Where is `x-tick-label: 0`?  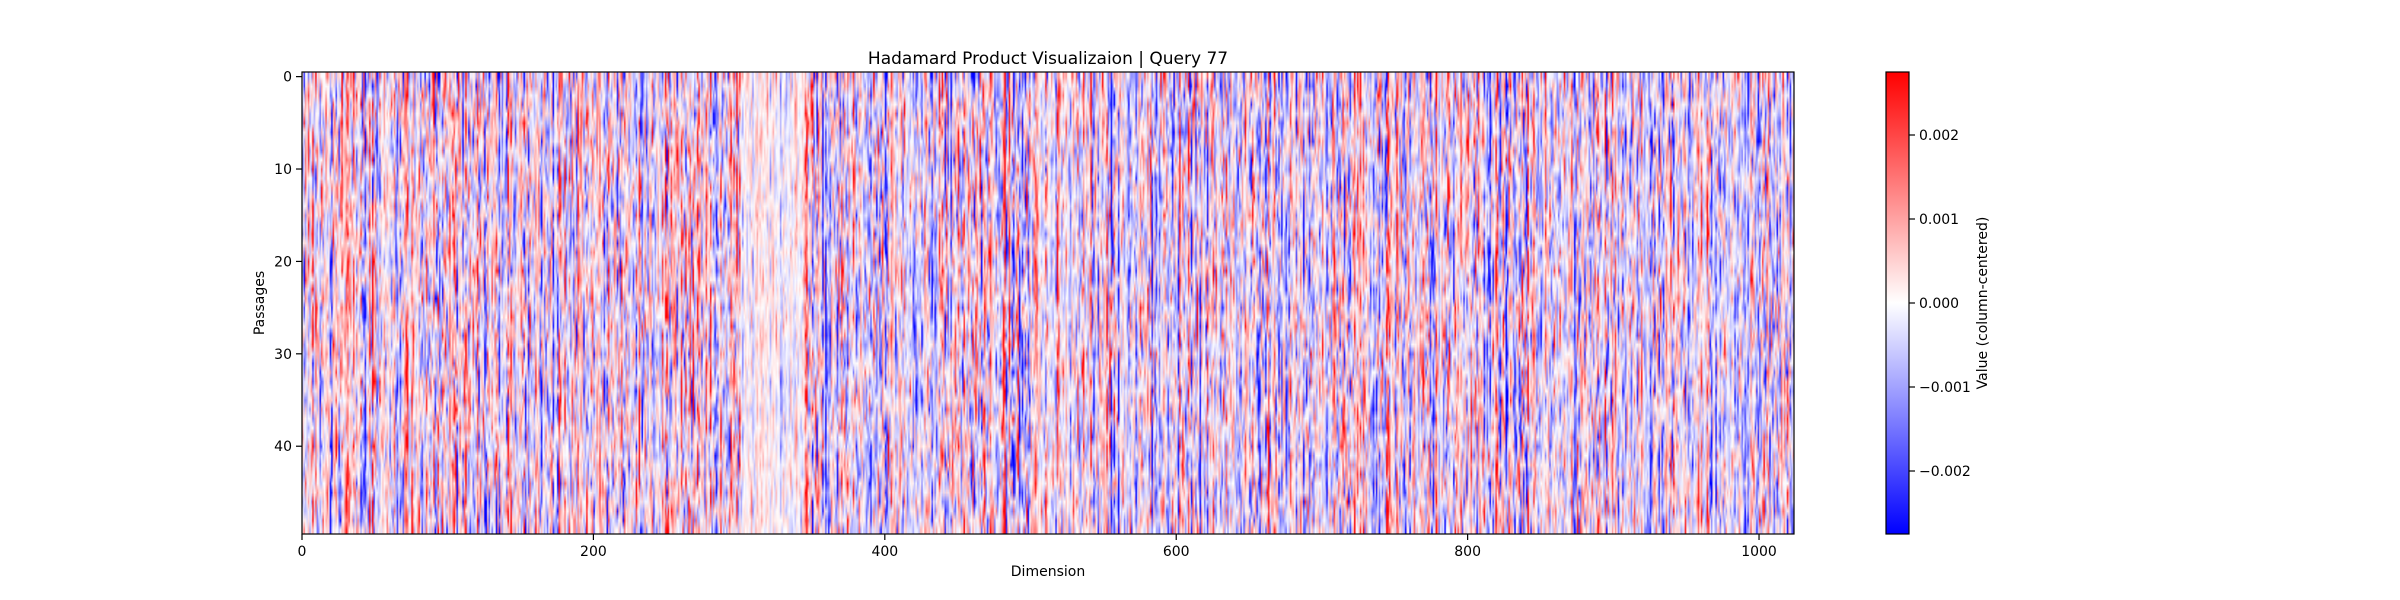 x-tick-label: 0 is located at coordinates (302, 552).